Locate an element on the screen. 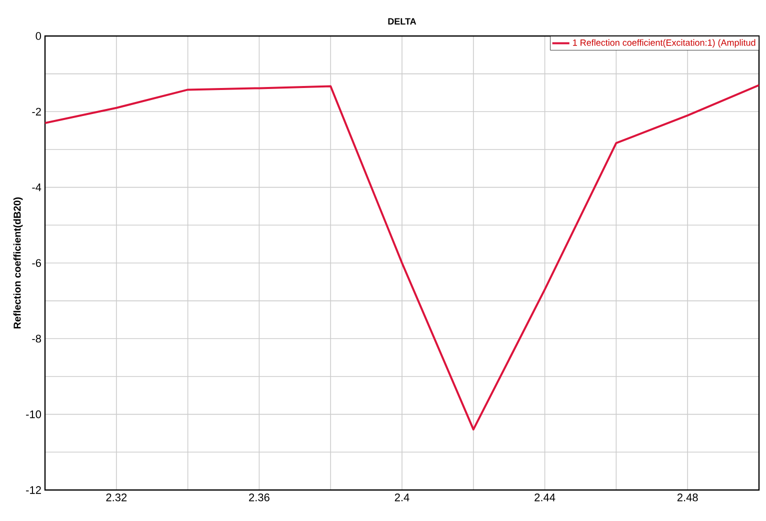 Image resolution: width=766 pixels, height=521 pixels. y-tick-label: -6 is located at coordinates (36, 263).